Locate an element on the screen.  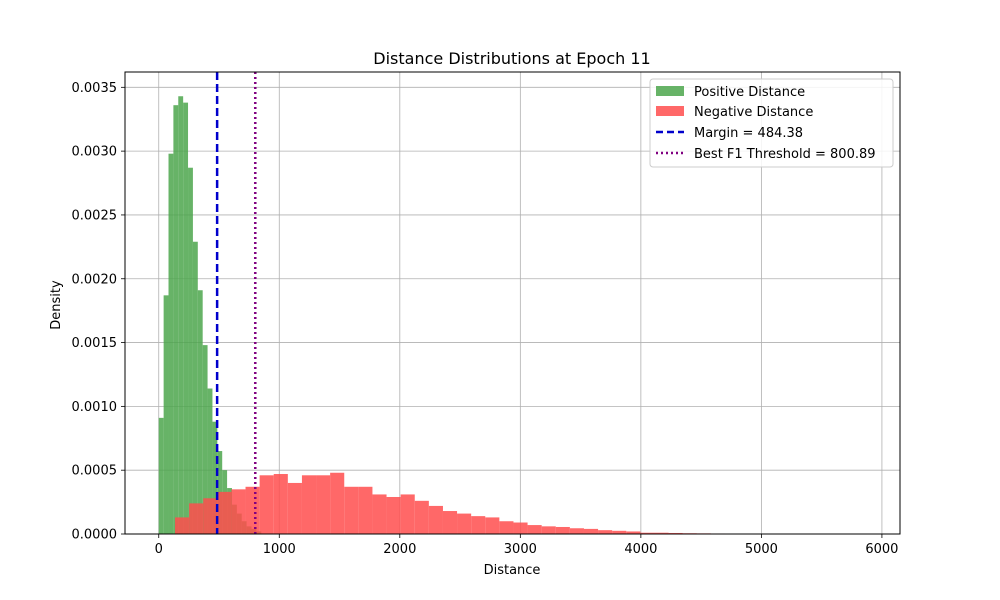
legend-box is located at coordinates (771, 123).